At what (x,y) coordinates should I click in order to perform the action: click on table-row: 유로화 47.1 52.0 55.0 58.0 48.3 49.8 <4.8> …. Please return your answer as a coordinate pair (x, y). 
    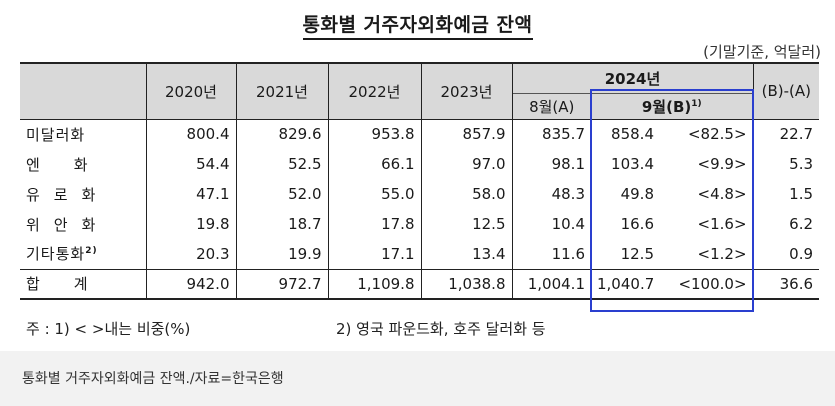
    Looking at the image, I should click on (420, 194).